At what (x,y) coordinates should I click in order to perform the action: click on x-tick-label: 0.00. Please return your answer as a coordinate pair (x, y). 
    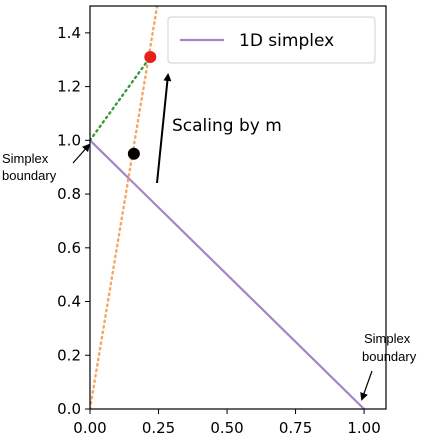
    Looking at the image, I should click on (89, 428).